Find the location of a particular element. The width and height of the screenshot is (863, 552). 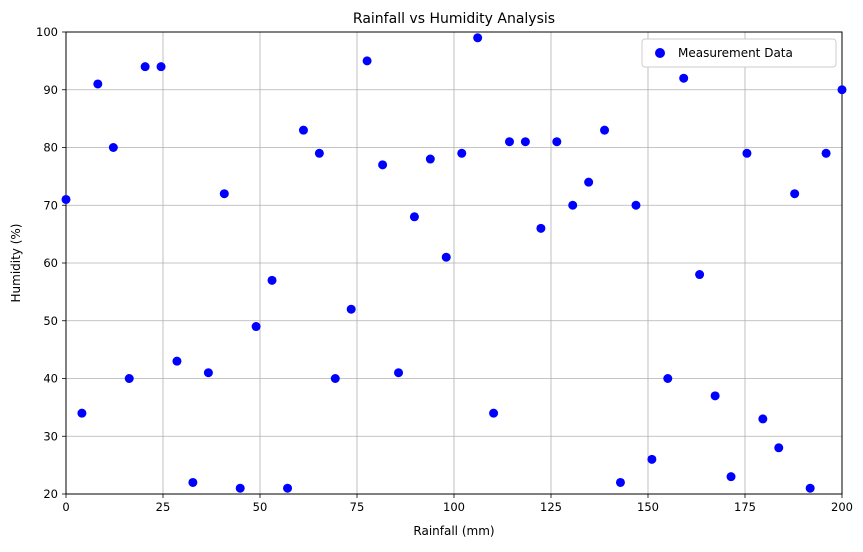

y-tick-label: 70 is located at coordinates (50, 205).